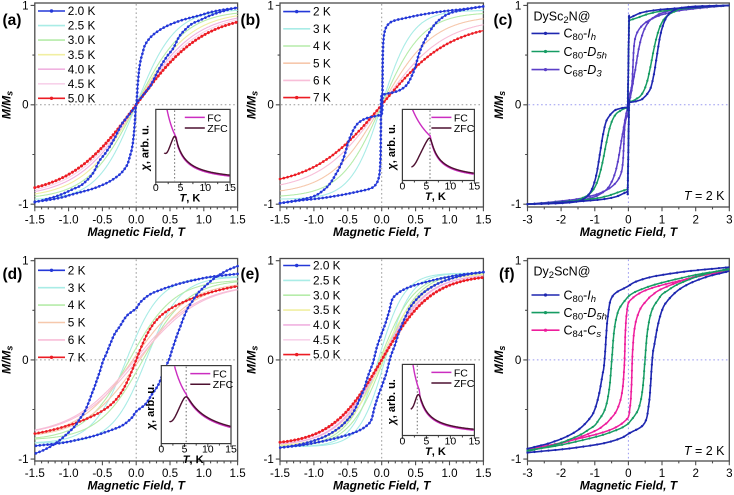  I want to click on svg-text: (b), so click(251, 20).